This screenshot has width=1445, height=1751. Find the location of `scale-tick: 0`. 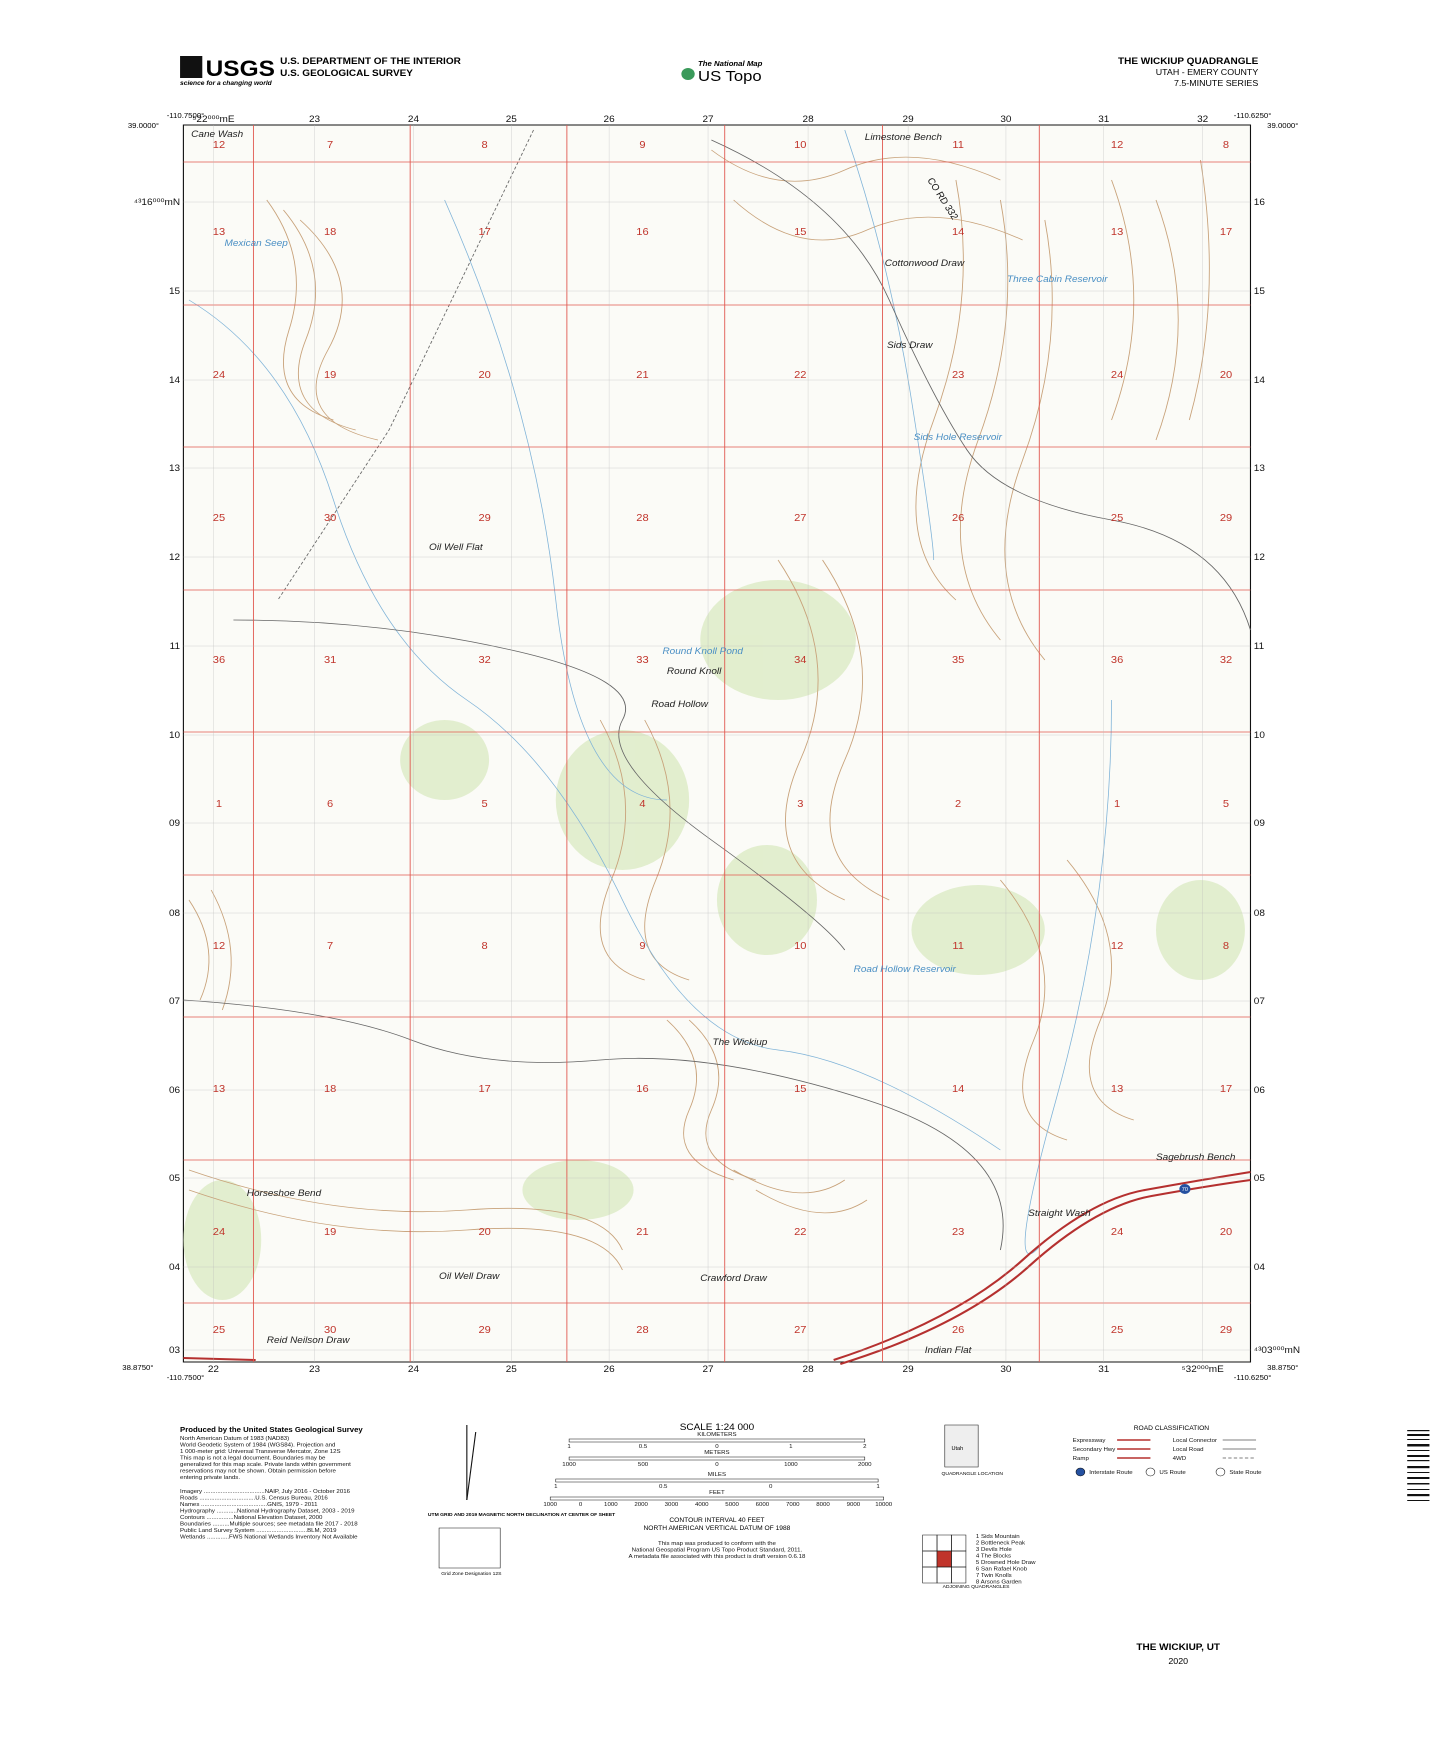

scale-tick: 0 is located at coordinates (770, 1487).